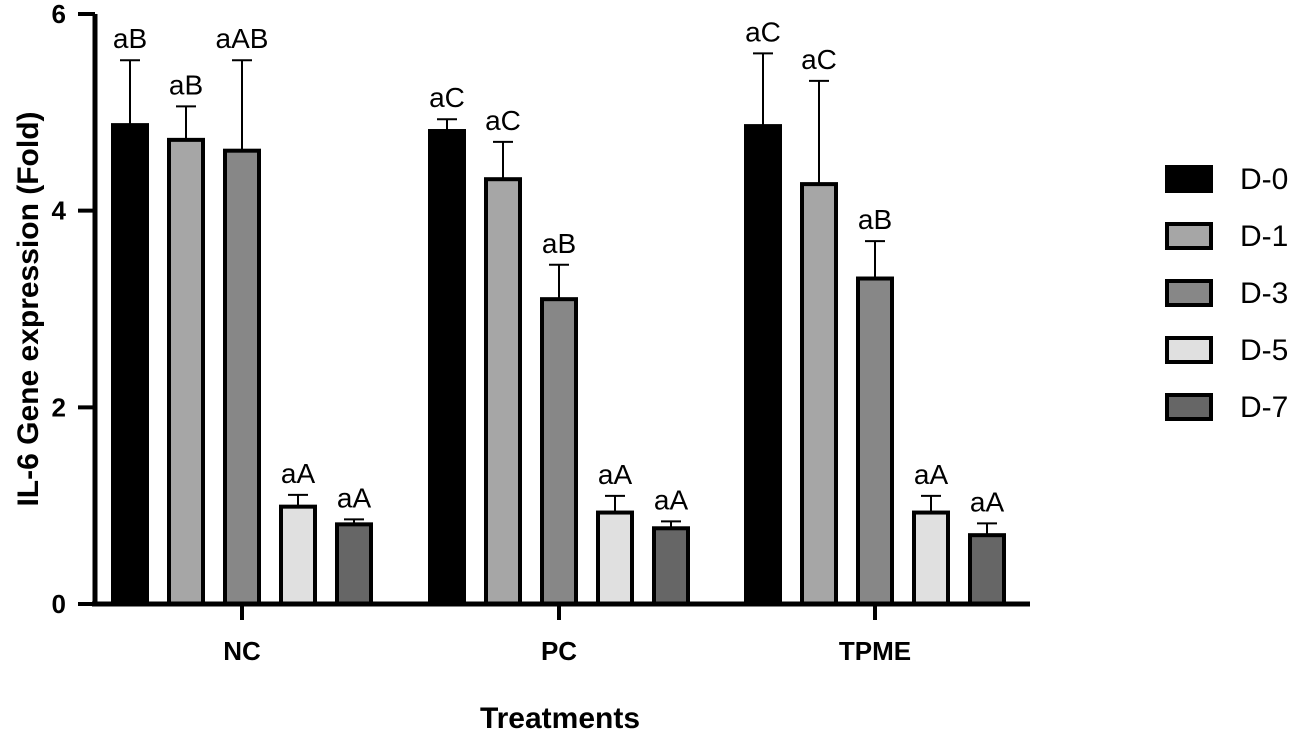 This screenshot has width=1299, height=731. What do you see at coordinates (1264, 407) in the screenshot?
I see `legend-label-d-7: D-7` at bounding box center [1264, 407].